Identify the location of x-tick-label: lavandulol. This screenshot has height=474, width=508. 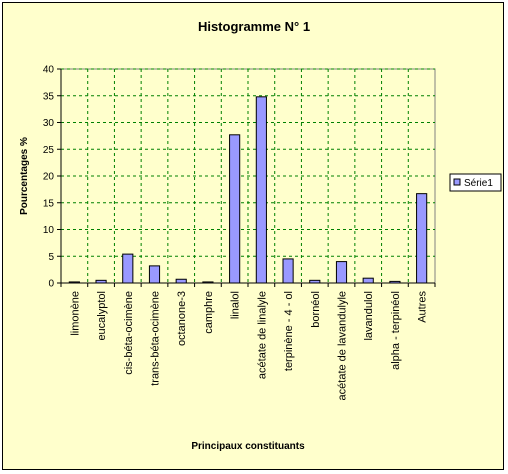
(369, 316).